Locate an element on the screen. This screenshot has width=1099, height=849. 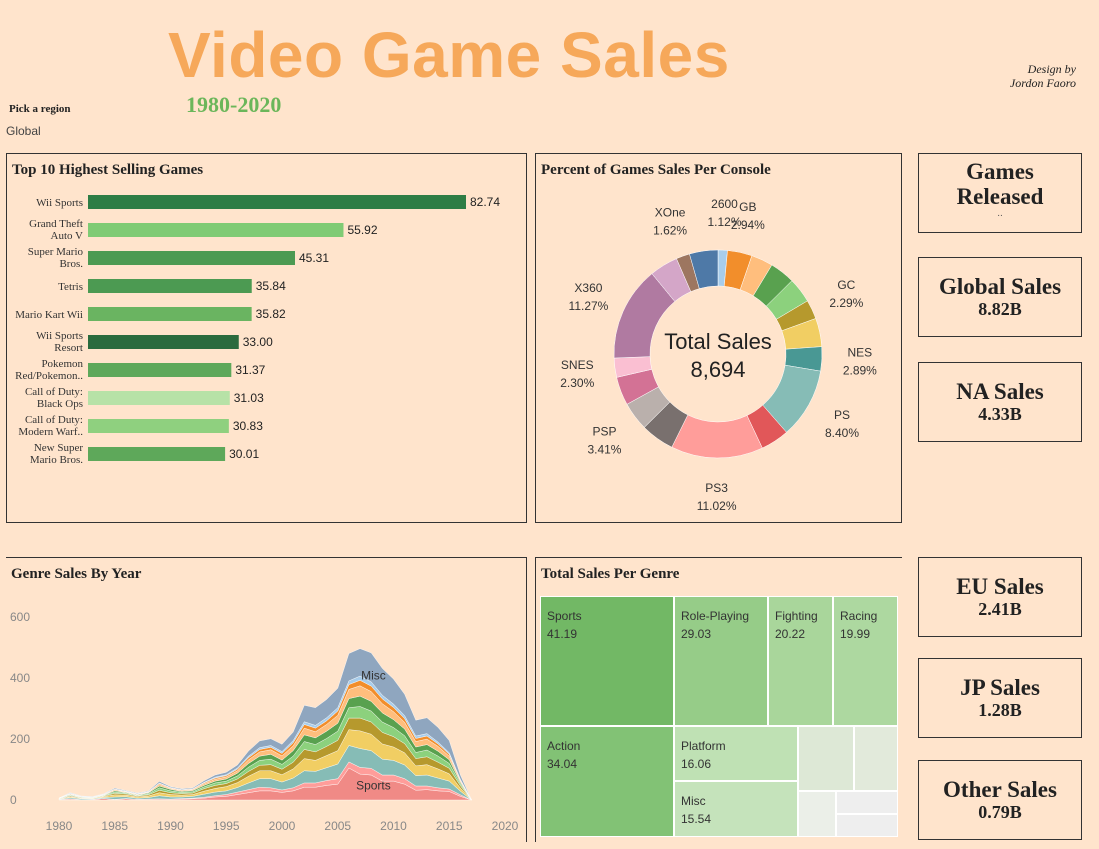
donut-slice-percent: 2.29% is located at coordinates (846, 303).